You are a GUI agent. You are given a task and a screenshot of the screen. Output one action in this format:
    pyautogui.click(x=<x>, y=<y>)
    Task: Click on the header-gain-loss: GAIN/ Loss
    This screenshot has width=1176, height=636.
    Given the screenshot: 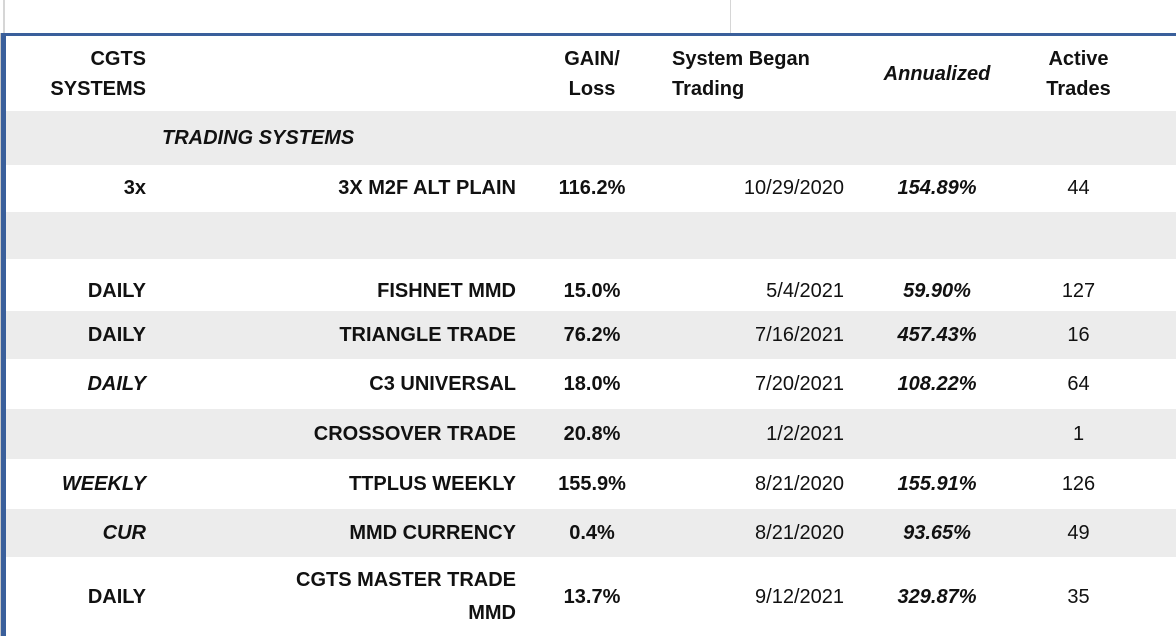 What is the action you would take?
    pyautogui.click(x=592, y=73)
    